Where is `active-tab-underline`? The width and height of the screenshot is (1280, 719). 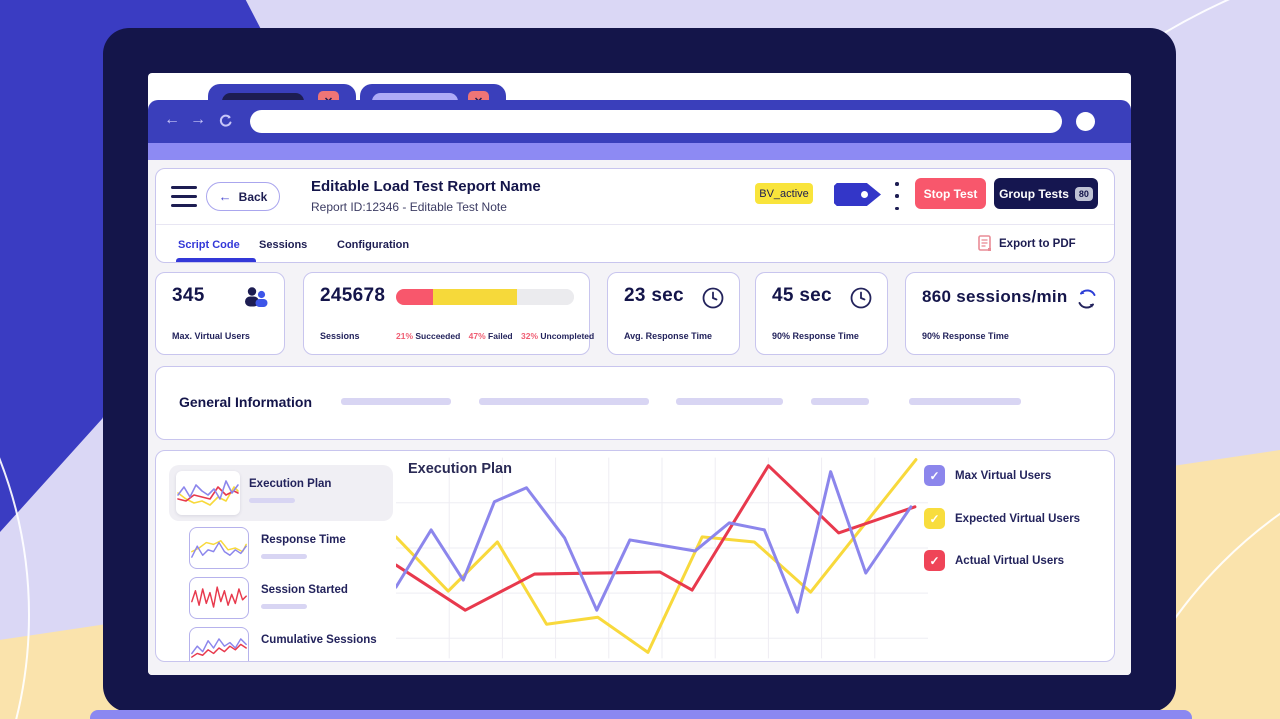
active-tab-underline is located at coordinates (216, 260).